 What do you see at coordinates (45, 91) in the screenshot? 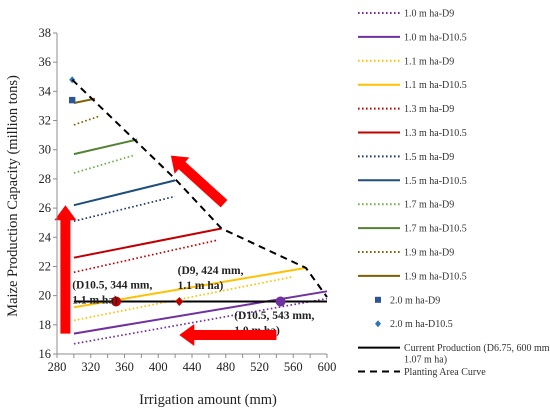
I see `y-tick-label: 34` at bounding box center [45, 91].